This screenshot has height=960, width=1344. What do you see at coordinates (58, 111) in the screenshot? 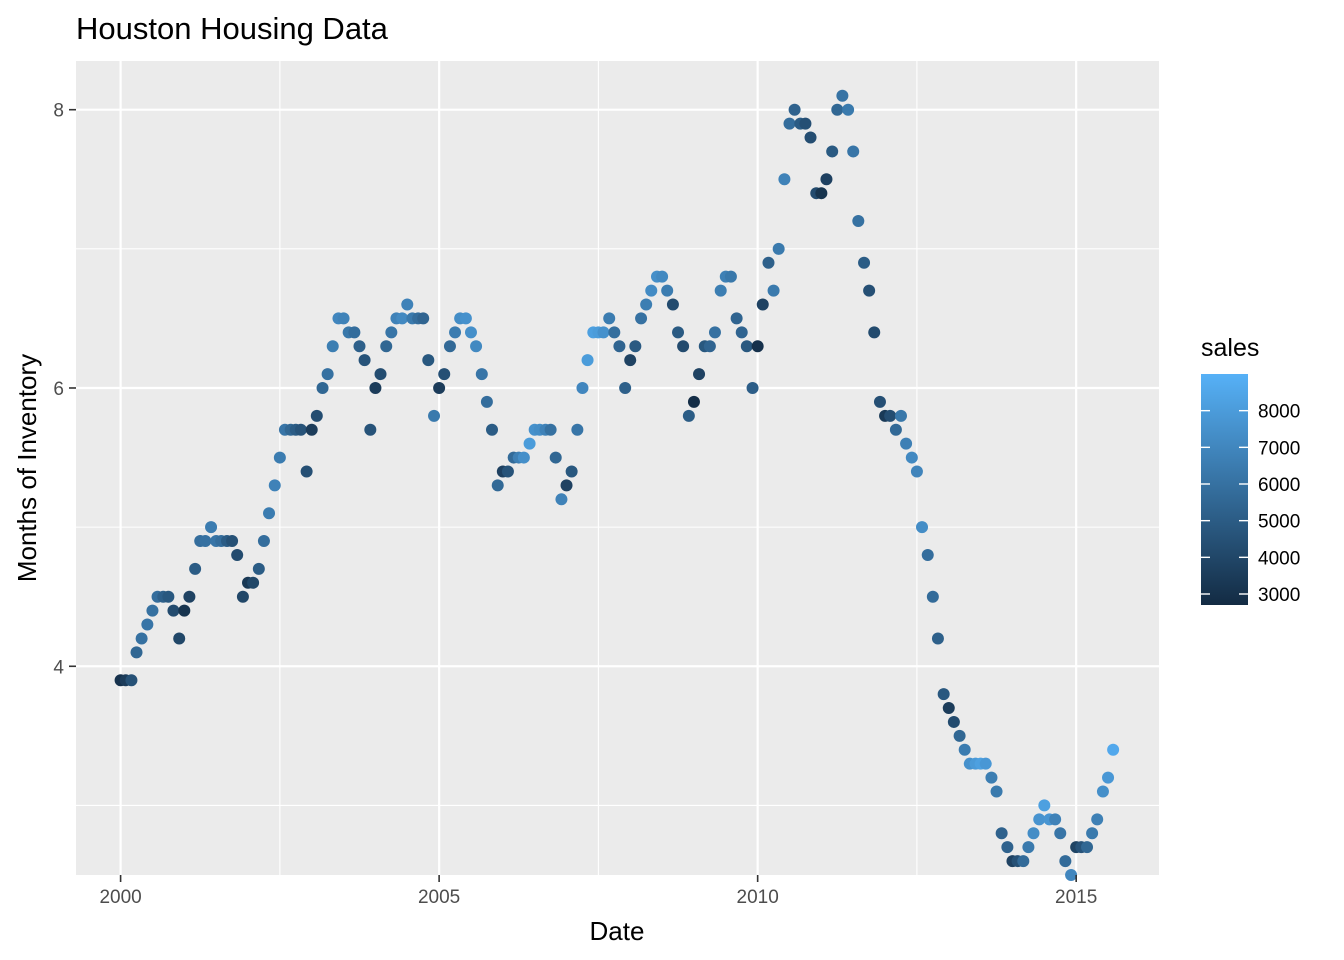
I see `y-tick-label: 8` at bounding box center [58, 111].